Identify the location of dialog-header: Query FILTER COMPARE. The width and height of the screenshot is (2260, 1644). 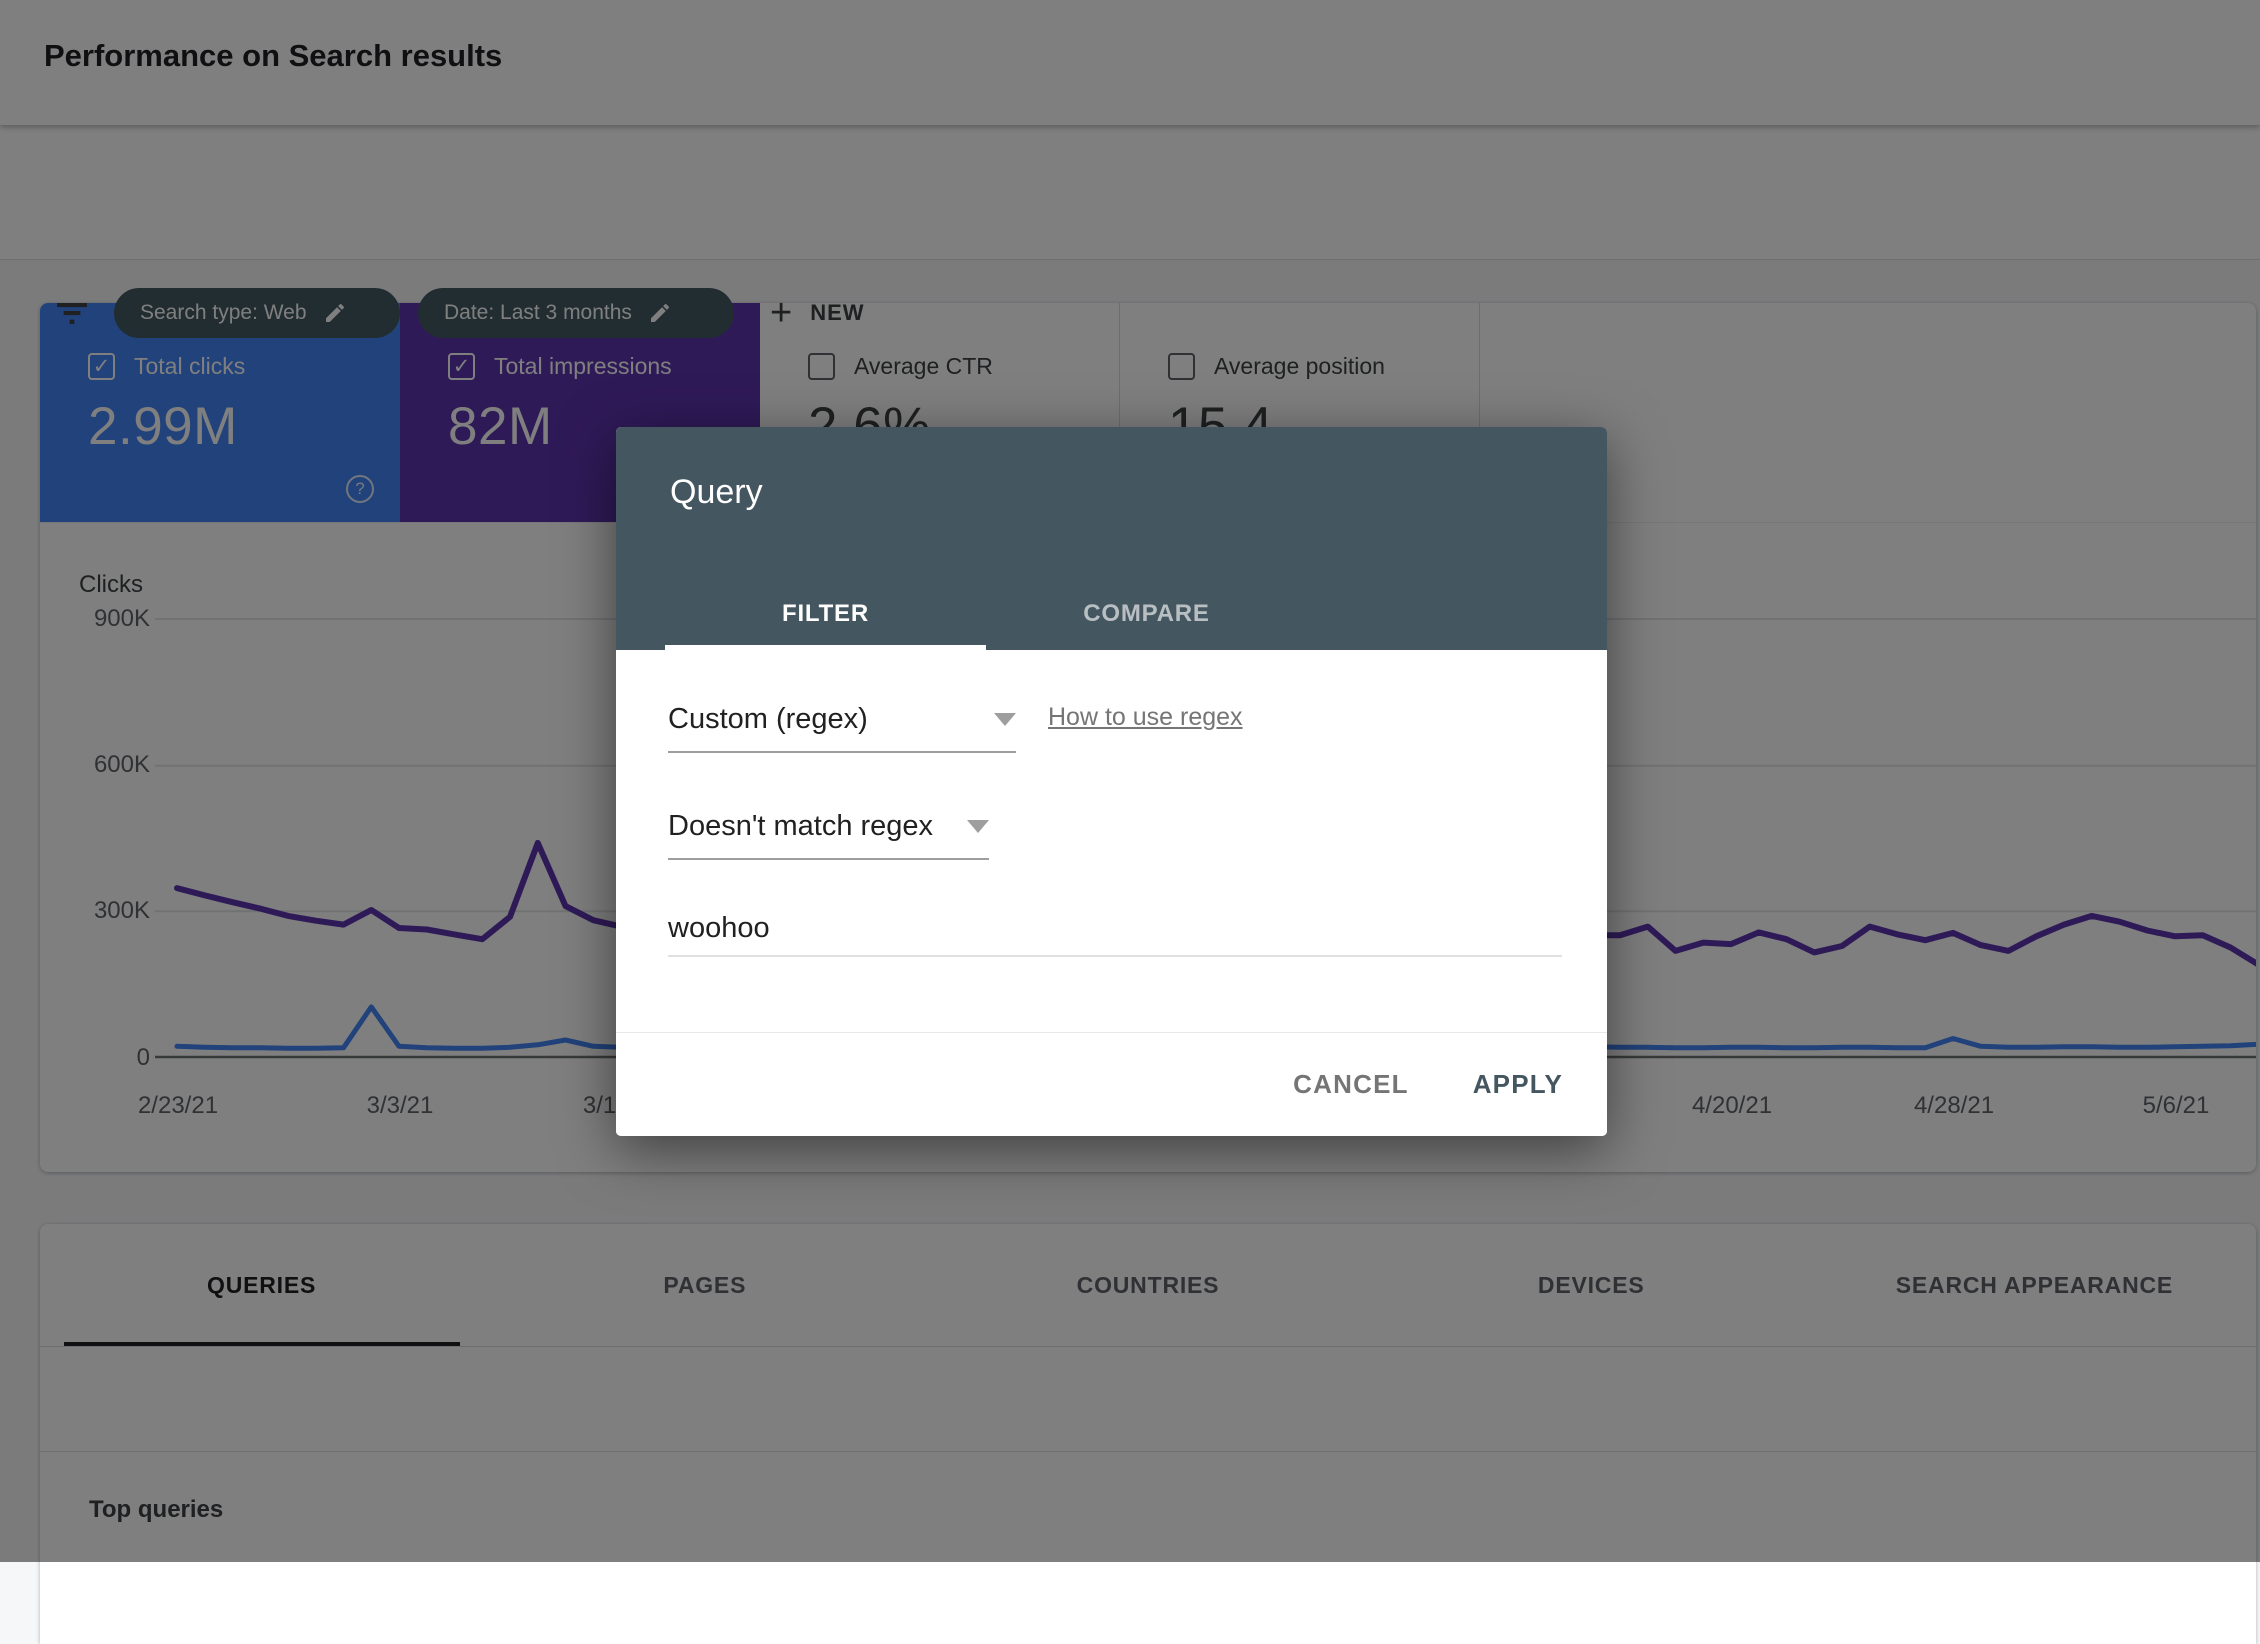
(1111, 538).